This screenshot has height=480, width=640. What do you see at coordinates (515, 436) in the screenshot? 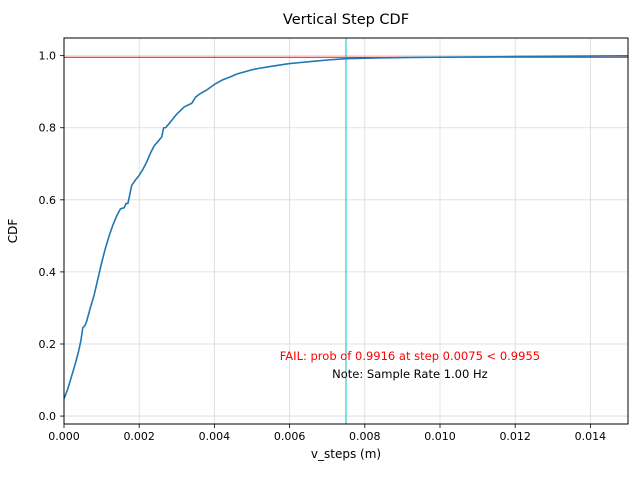
I see `x-tick-label: 0.012` at bounding box center [515, 436].